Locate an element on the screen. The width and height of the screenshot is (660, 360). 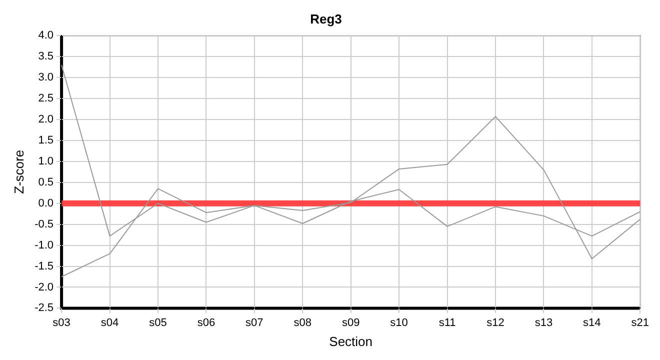
x-axis-title: Section is located at coordinates (351, 341).